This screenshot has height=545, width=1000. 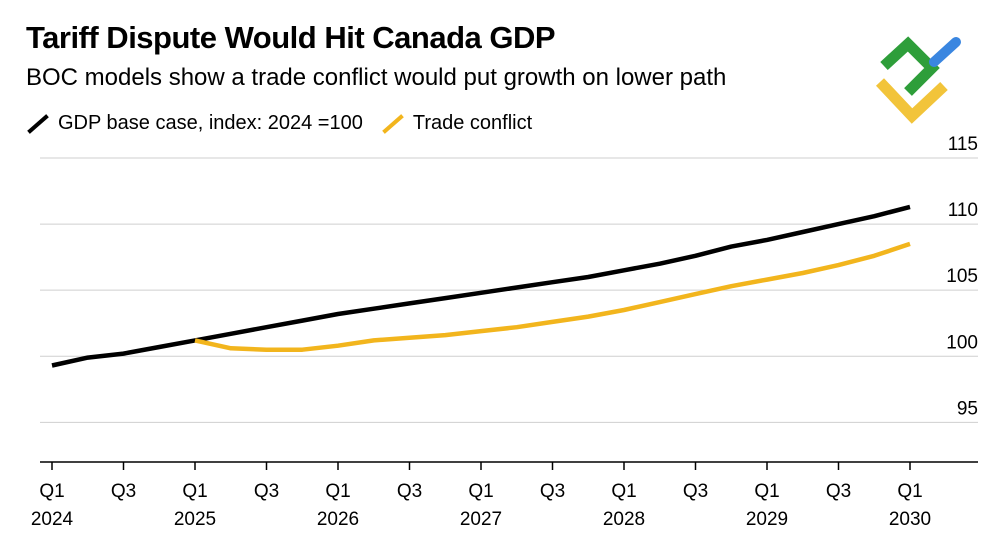 What do you see at coordinates (911, 101) in the screenshot?
I see `logo-yellow-mark` at bounding box center [911, 101].